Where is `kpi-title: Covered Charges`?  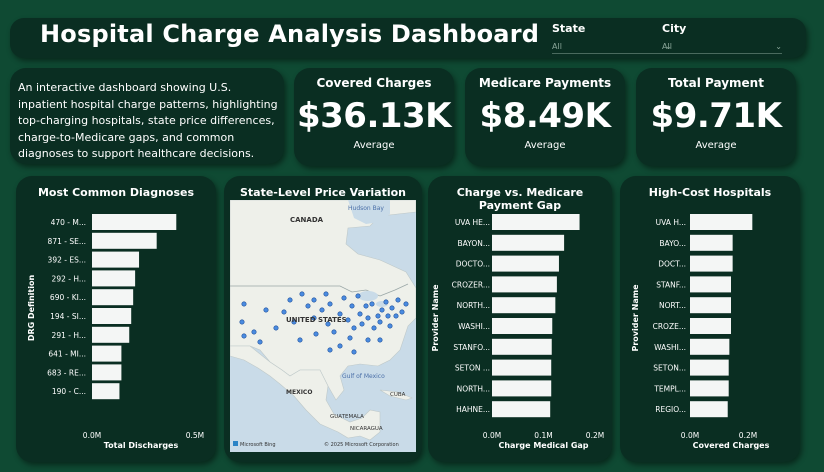
kpi-title: Covered Charges is located at coordinates (374, 83).